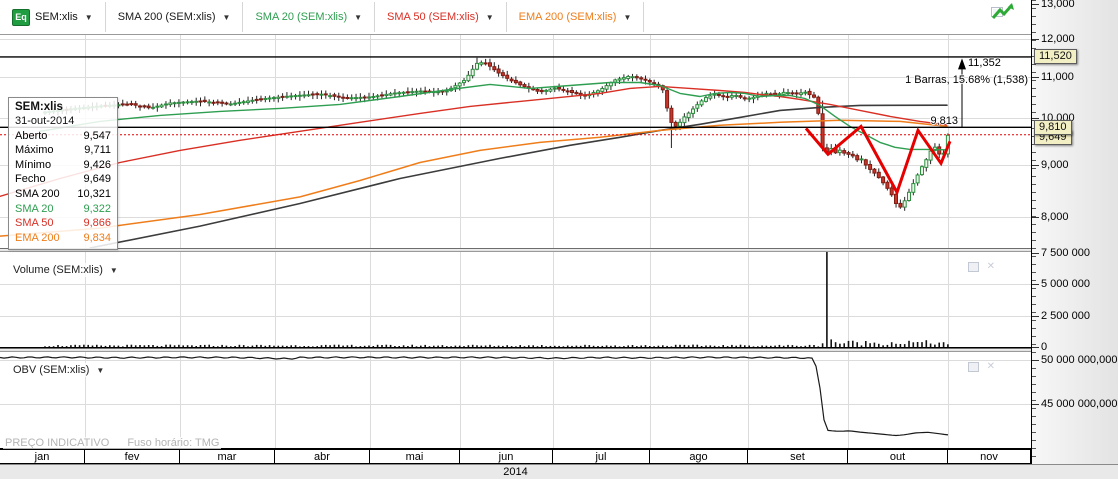 The height and width of the screenshot is (479, 1118). I want to click on toolbar-indicator-sma-1: SMA 20 (SEM:xlis) ▼, so click(308, 17).